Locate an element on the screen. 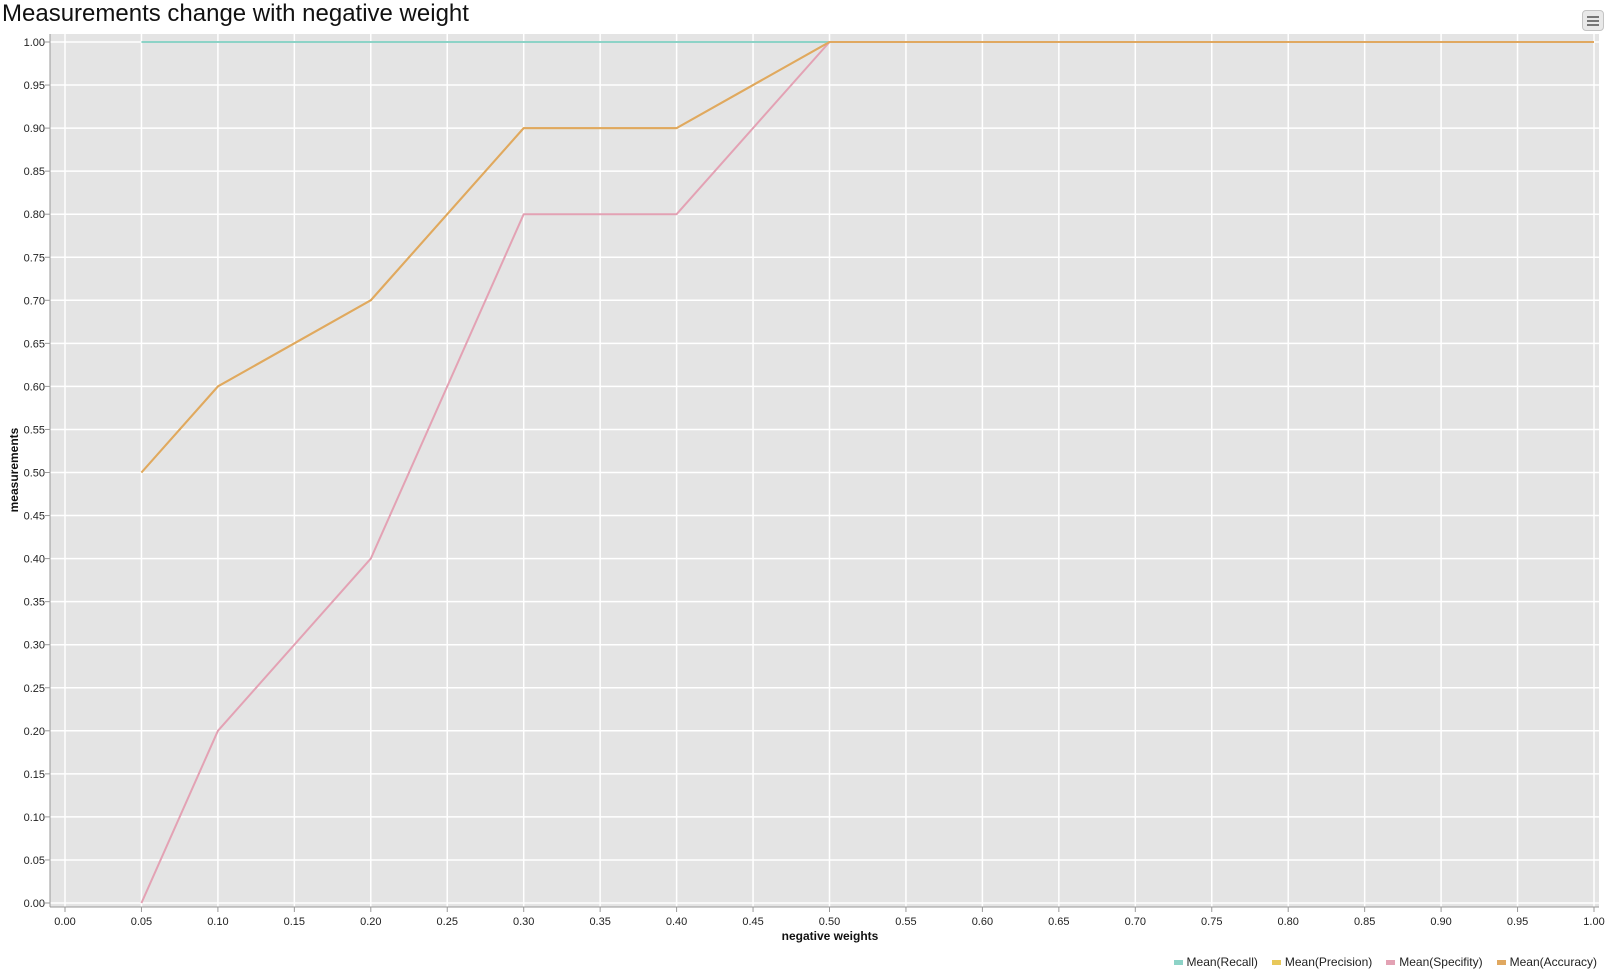 The image size is (1607, 978). y-tick-label: 0.25 is located at coordinates (34, 689).